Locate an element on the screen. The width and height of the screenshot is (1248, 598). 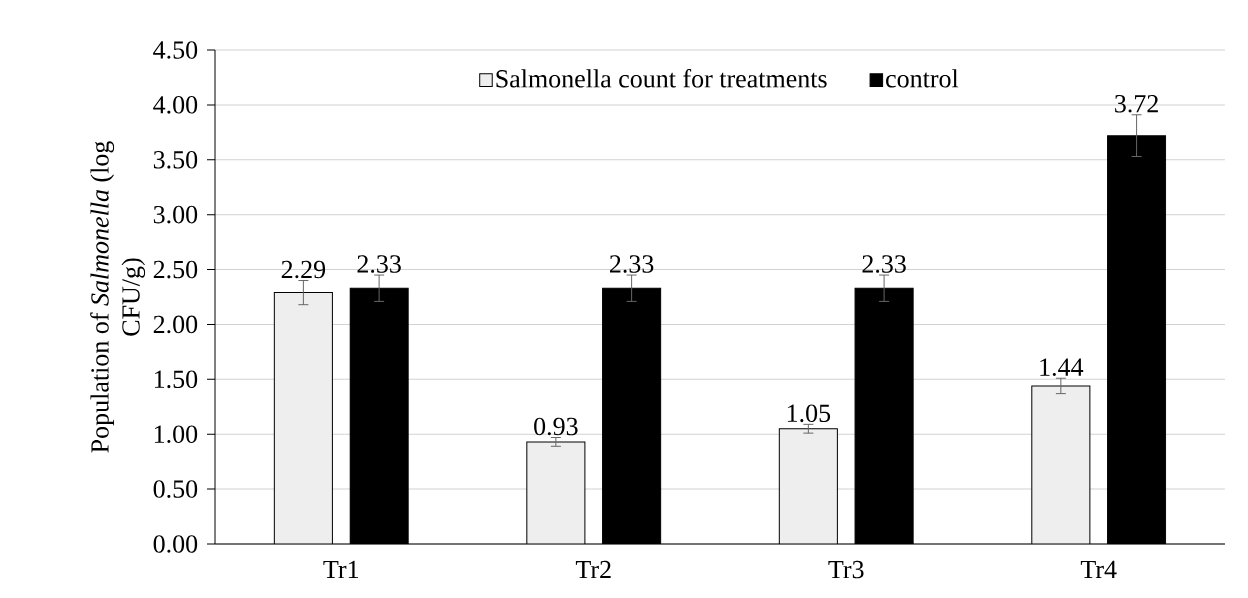
y-tick-label: 2.00 is located at coordinates (175, 324).